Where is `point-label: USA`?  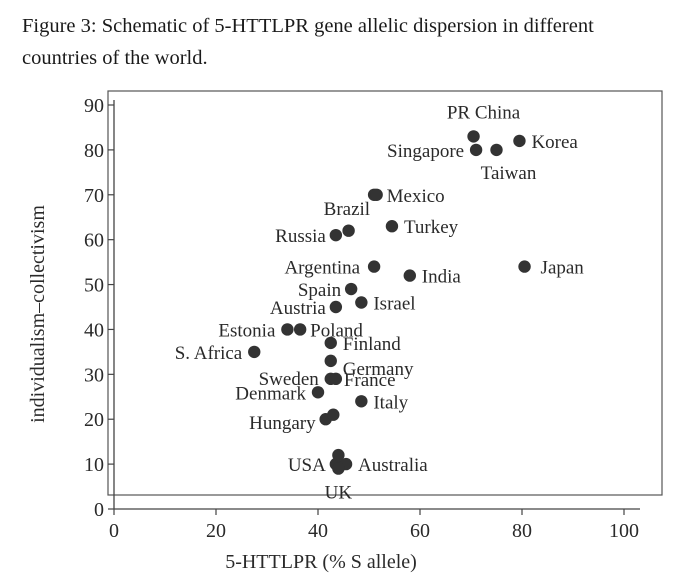 point-label: USA is located at coordinates (307, 465).